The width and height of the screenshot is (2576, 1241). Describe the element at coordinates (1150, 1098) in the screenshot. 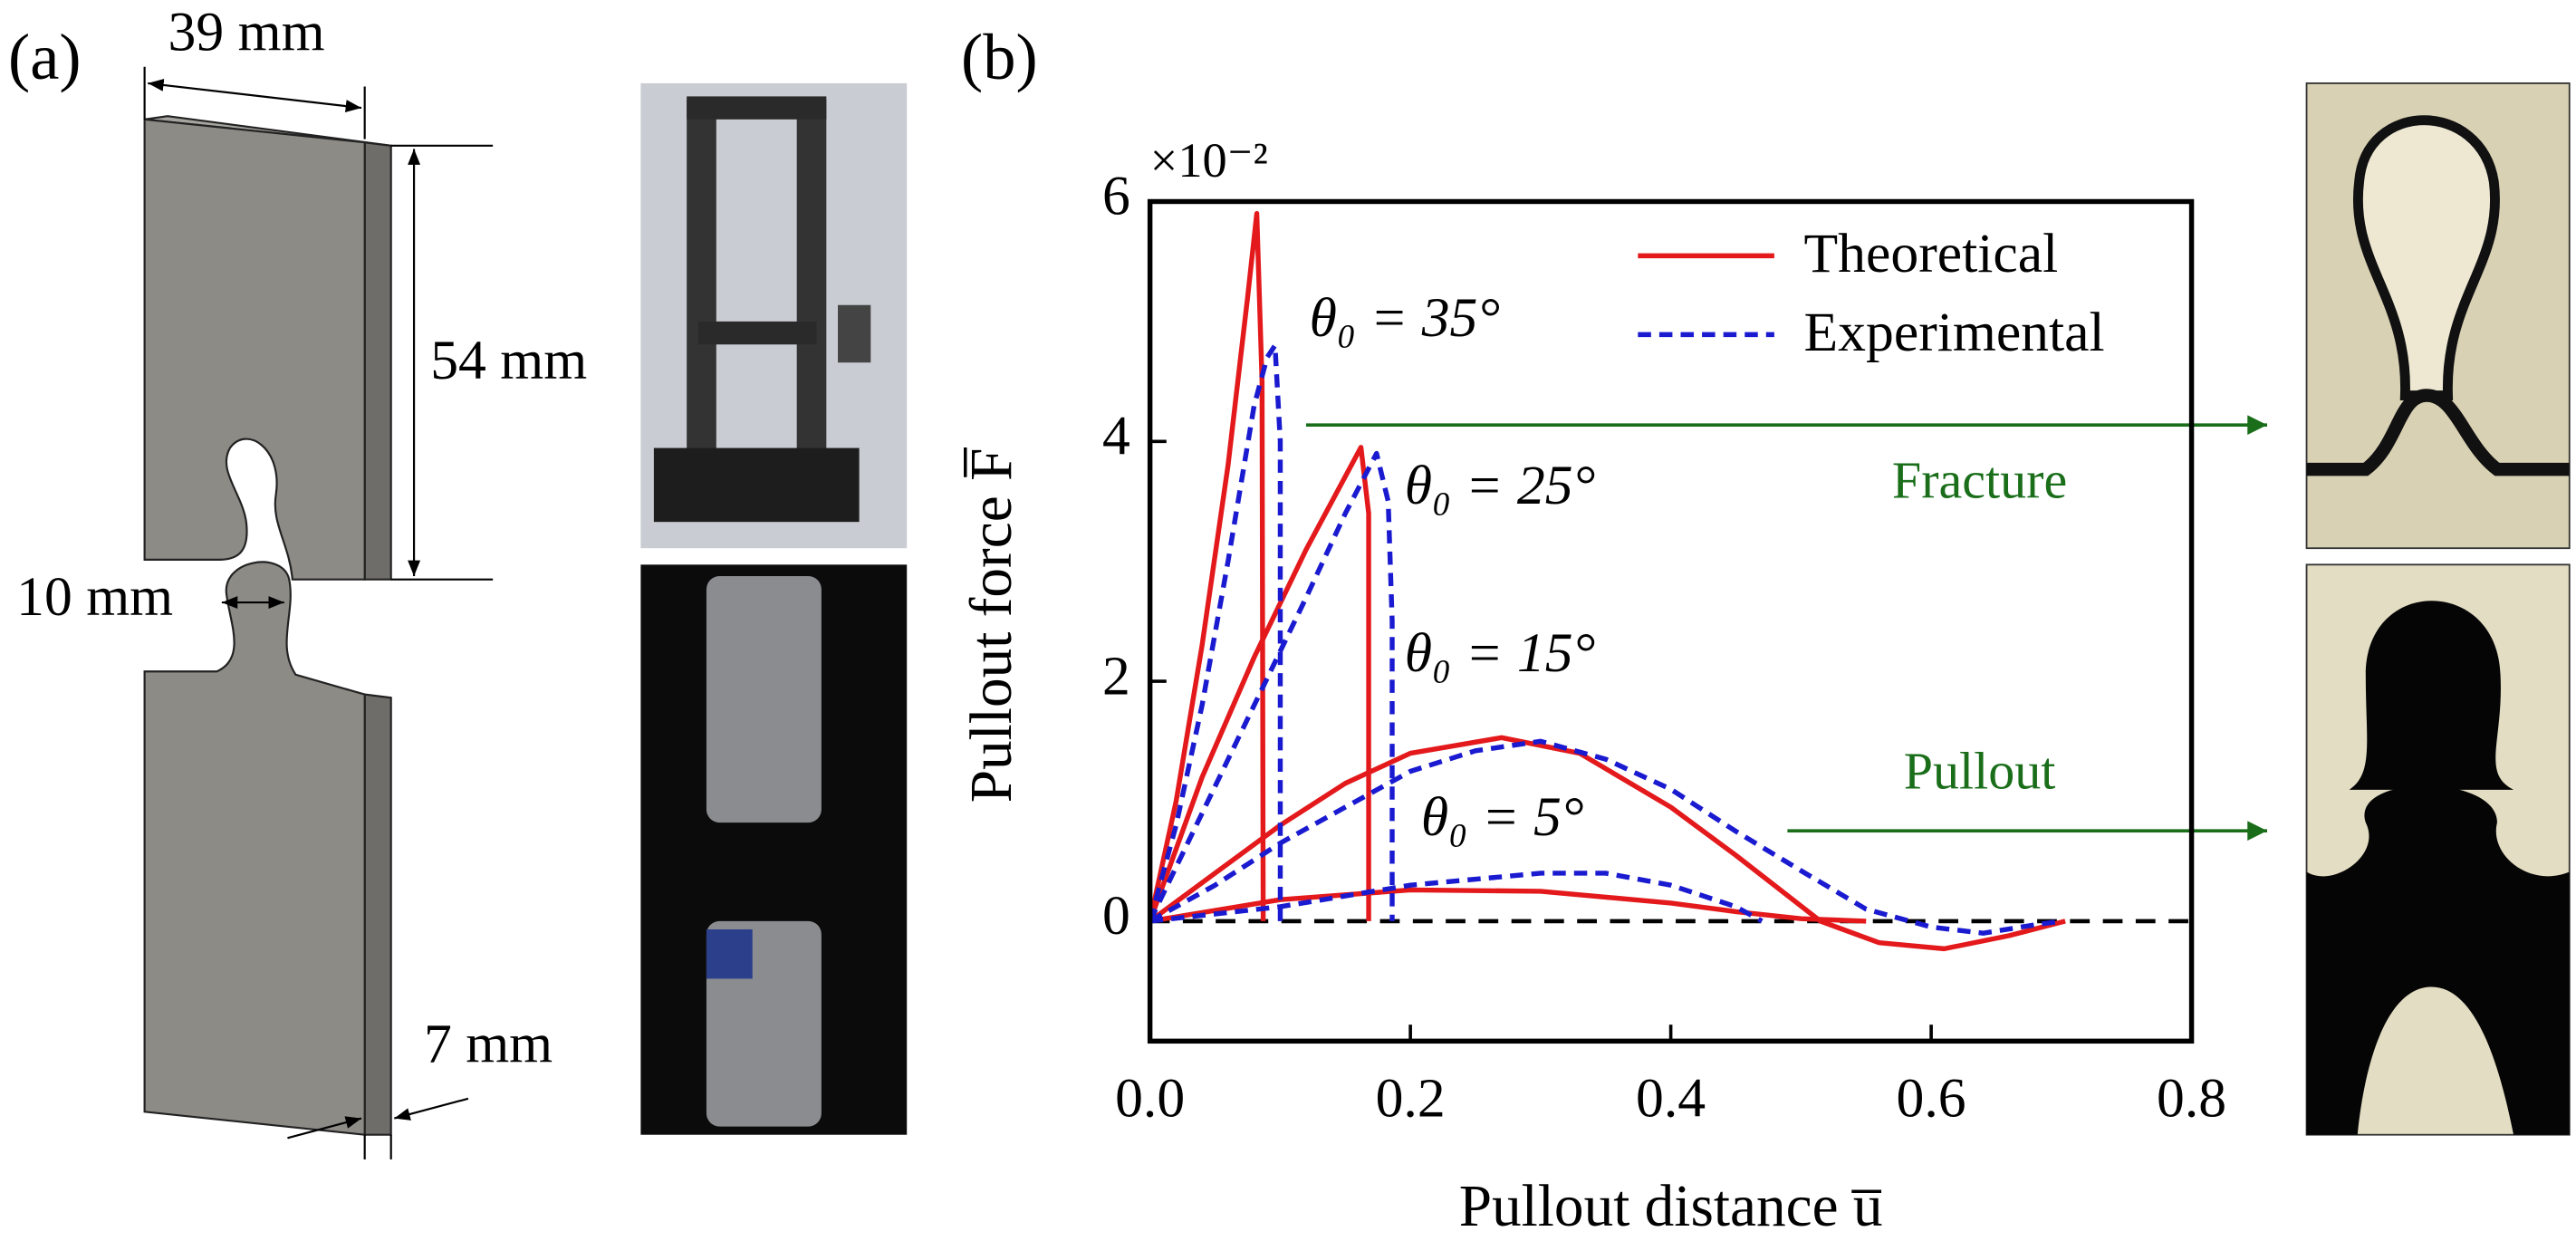

I see `x-tick-label: 0.0` at that location.